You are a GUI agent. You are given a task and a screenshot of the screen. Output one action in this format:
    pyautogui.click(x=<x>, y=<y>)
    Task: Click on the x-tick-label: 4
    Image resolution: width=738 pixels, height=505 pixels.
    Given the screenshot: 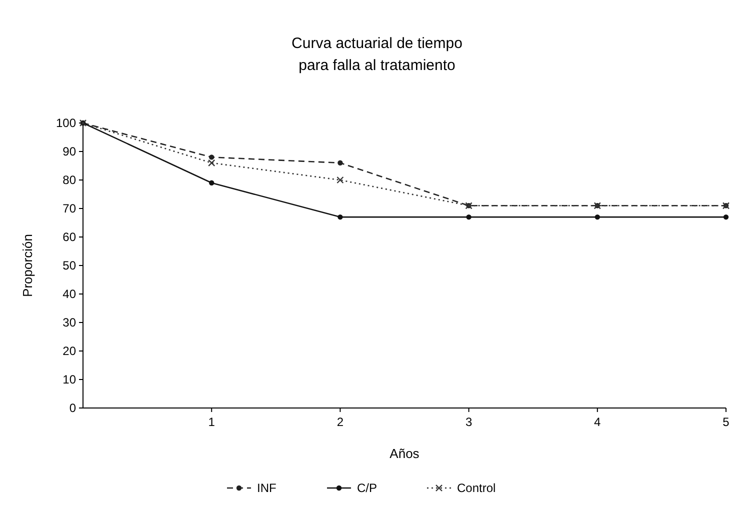 What is the action you would take?
    pyautogui.click(x=598, y=422)
    